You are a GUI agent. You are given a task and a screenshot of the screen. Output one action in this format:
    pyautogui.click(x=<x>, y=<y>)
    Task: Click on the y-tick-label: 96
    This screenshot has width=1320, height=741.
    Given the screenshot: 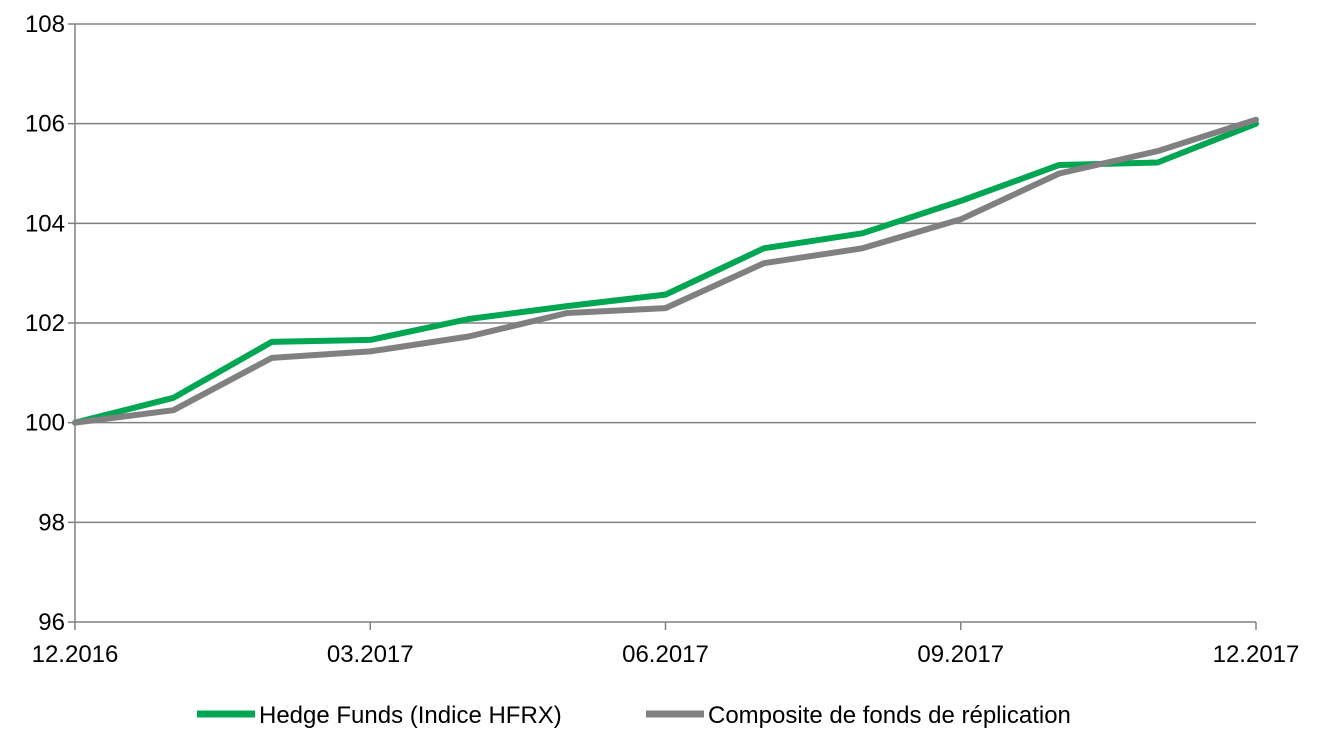 What is the action you would take?
    pyautogui.click(x=51, y=622)
    